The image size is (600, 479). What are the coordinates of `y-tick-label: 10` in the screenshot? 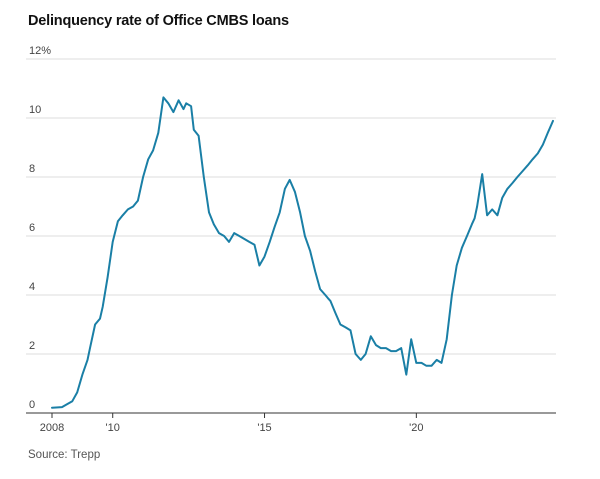 It's located at (35, 110).